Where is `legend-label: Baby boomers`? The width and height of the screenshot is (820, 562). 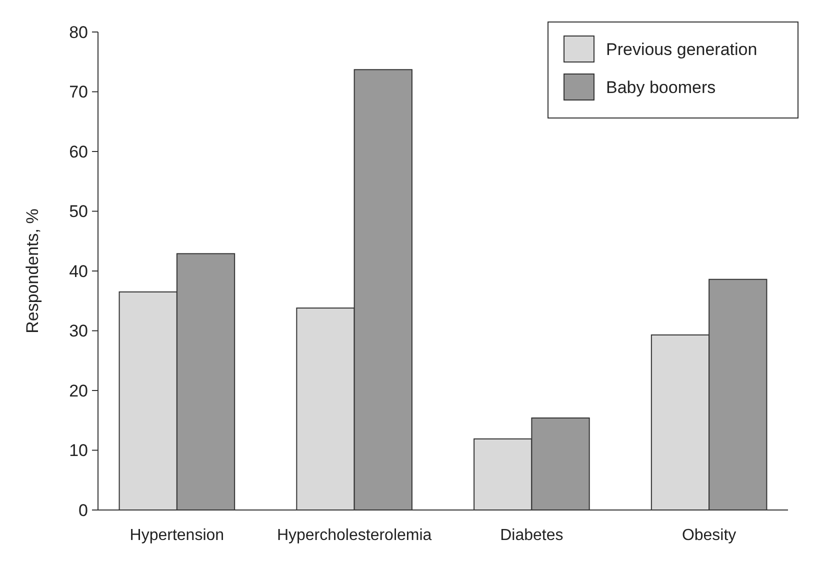 legend-label: Baby boomers is located at coordinates (661, 87).